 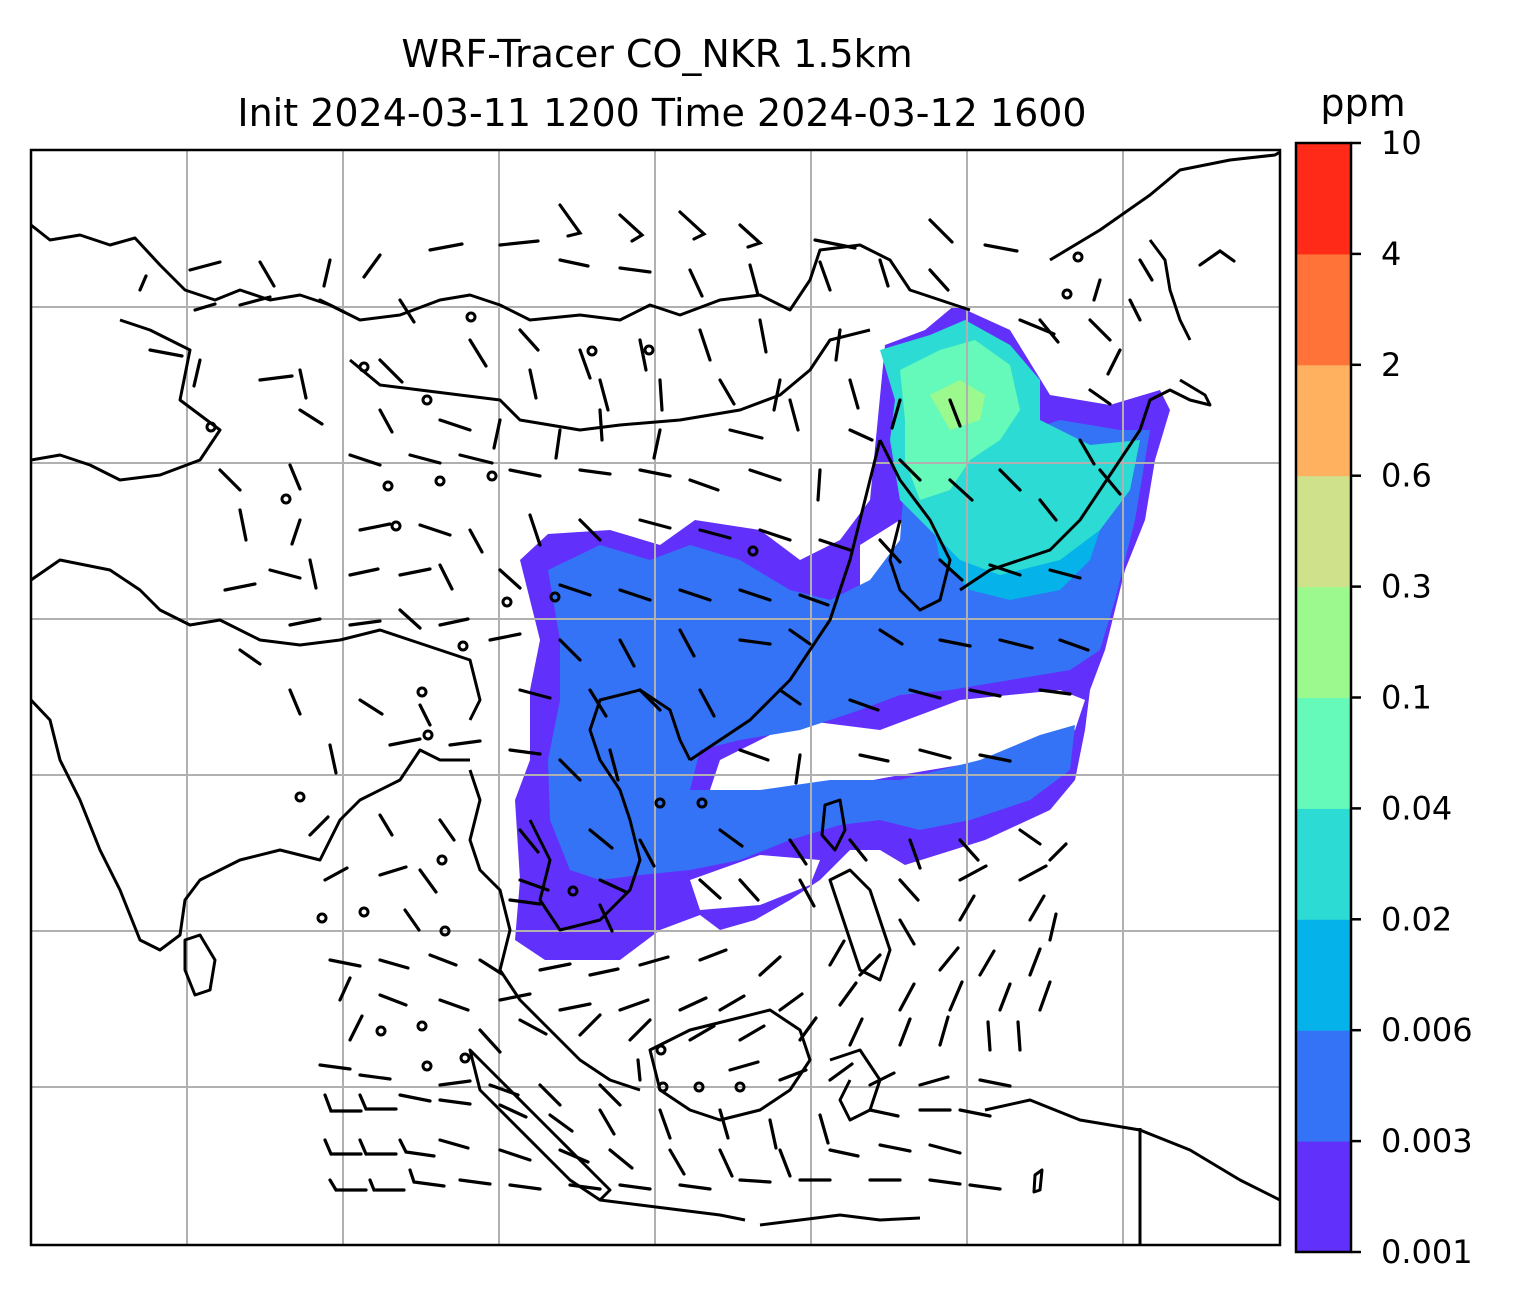 What do you see at coordinates (1427, 1252) in the screenshot?
I see `colorbar-tick-label: 0.001` at bounding box center [1427, 1252].